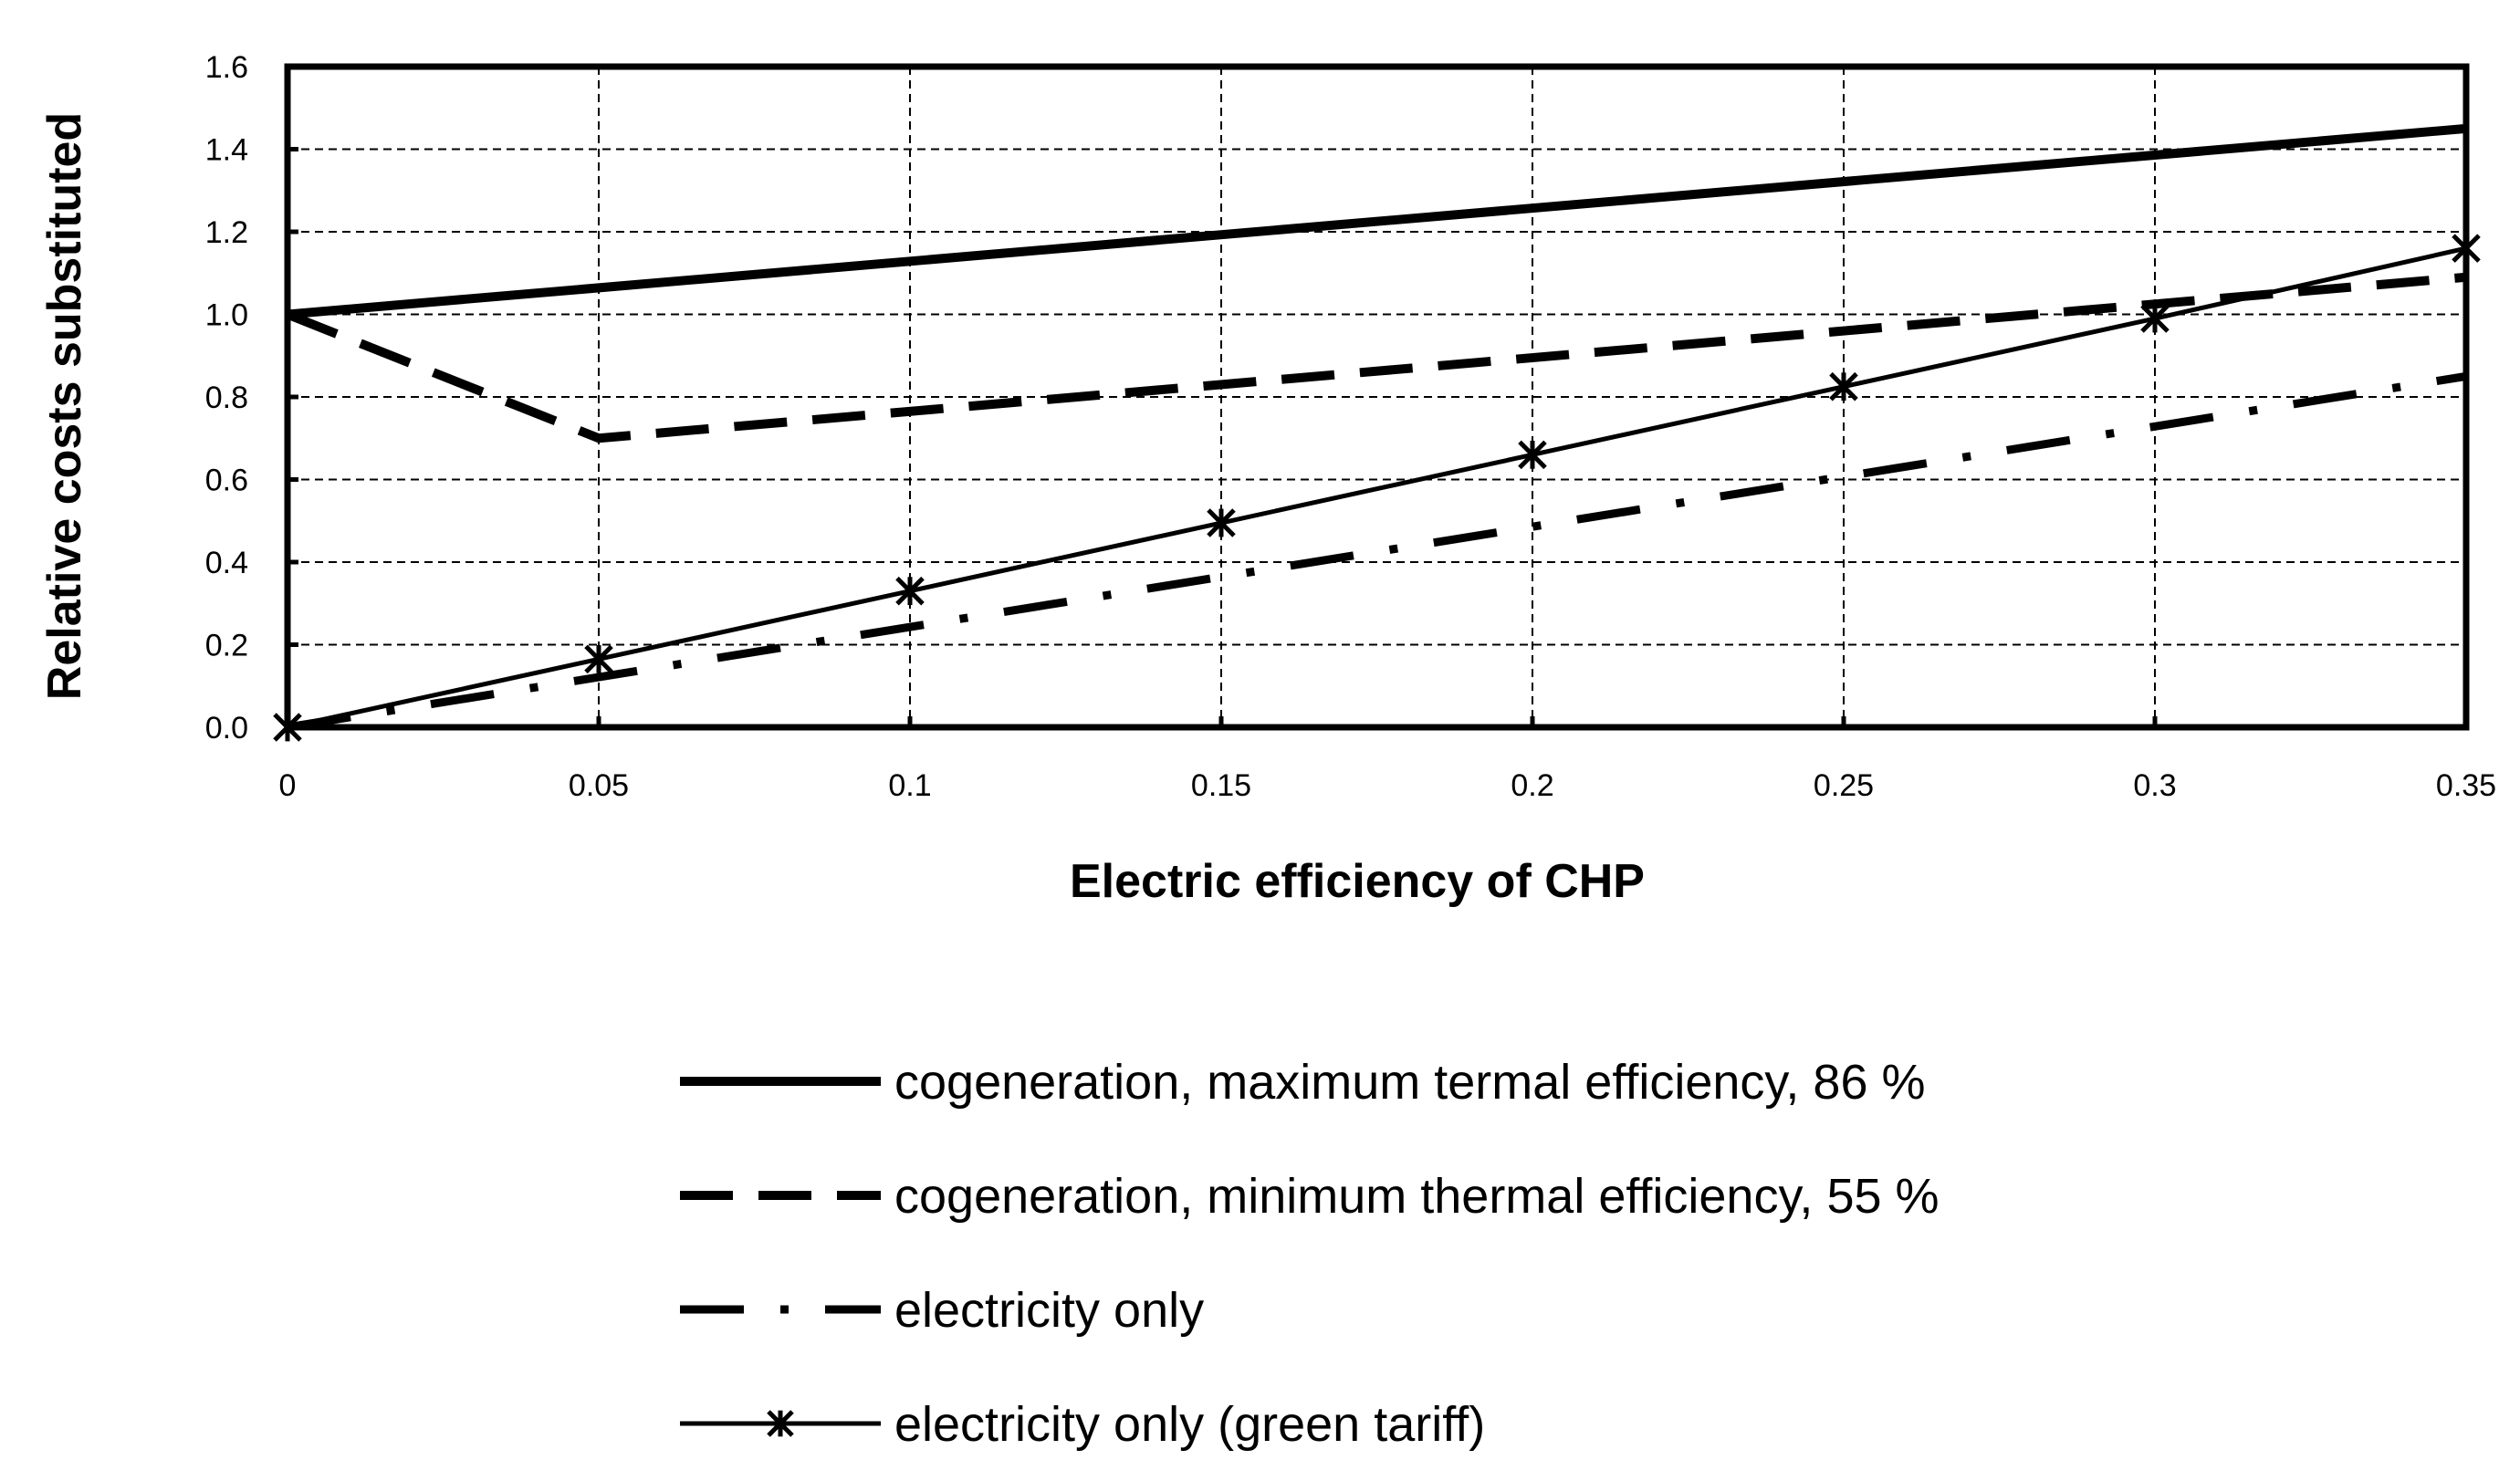 This screenshot has height=1481, width=2520. What do you see at coordinates (1532, 785) in the screenshot?
I see `x-tick-label: 0.2` at bounding box center [1532, 785].